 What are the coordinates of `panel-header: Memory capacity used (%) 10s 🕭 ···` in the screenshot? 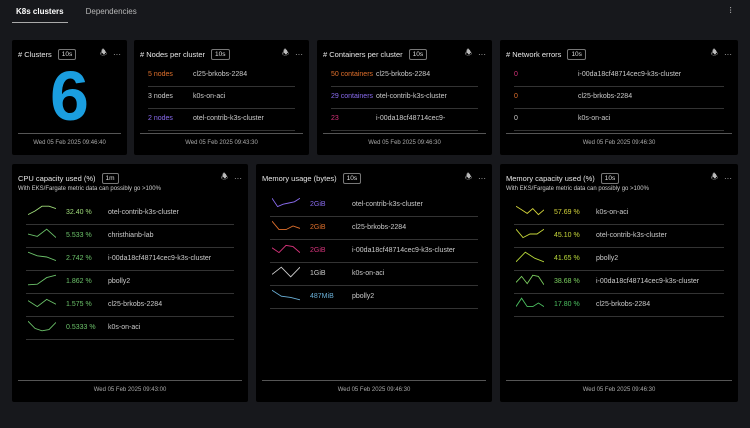 It's located at (619, 178).